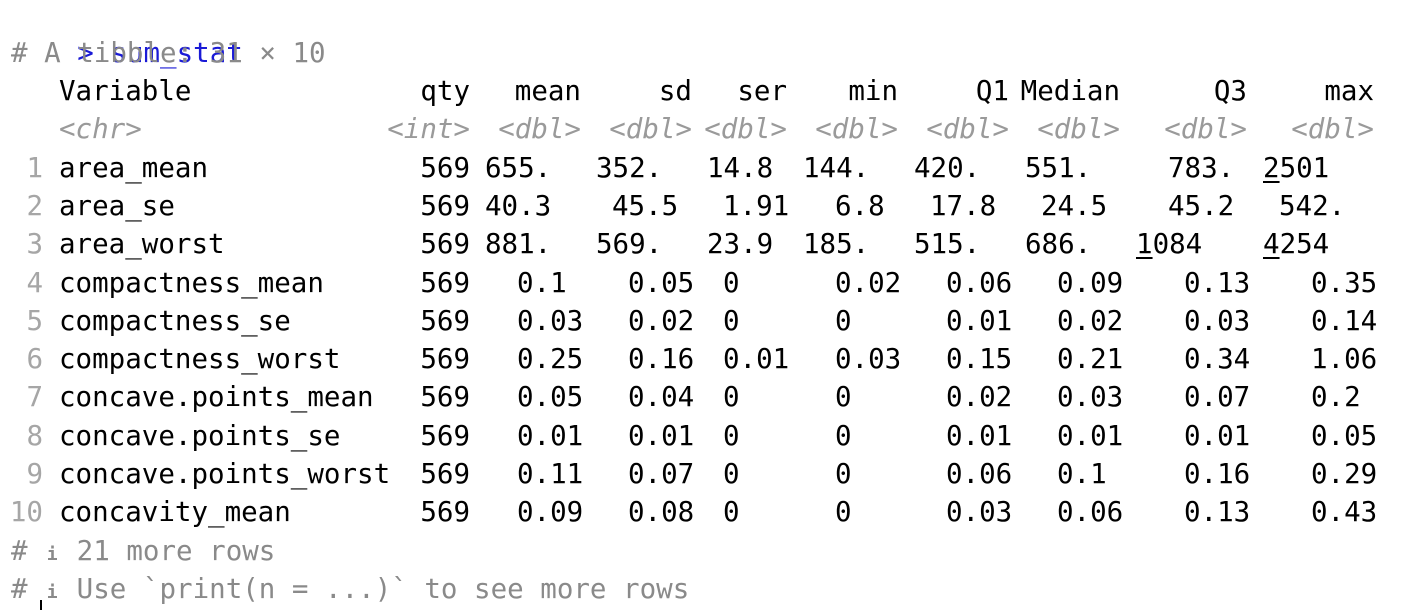 The image size is (1410, 612). What do you see at coordinates (1201, 167) in the screenshot?
I see `cell-q3: 783.` at bounding box center [1201, 167].